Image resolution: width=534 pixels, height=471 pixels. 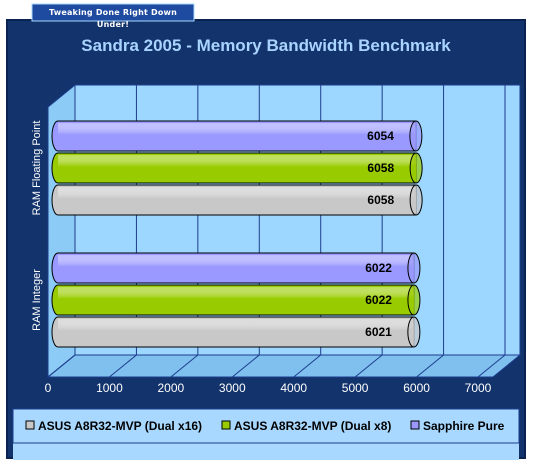 I want to click on legend-box, so click(x=266, y=426).